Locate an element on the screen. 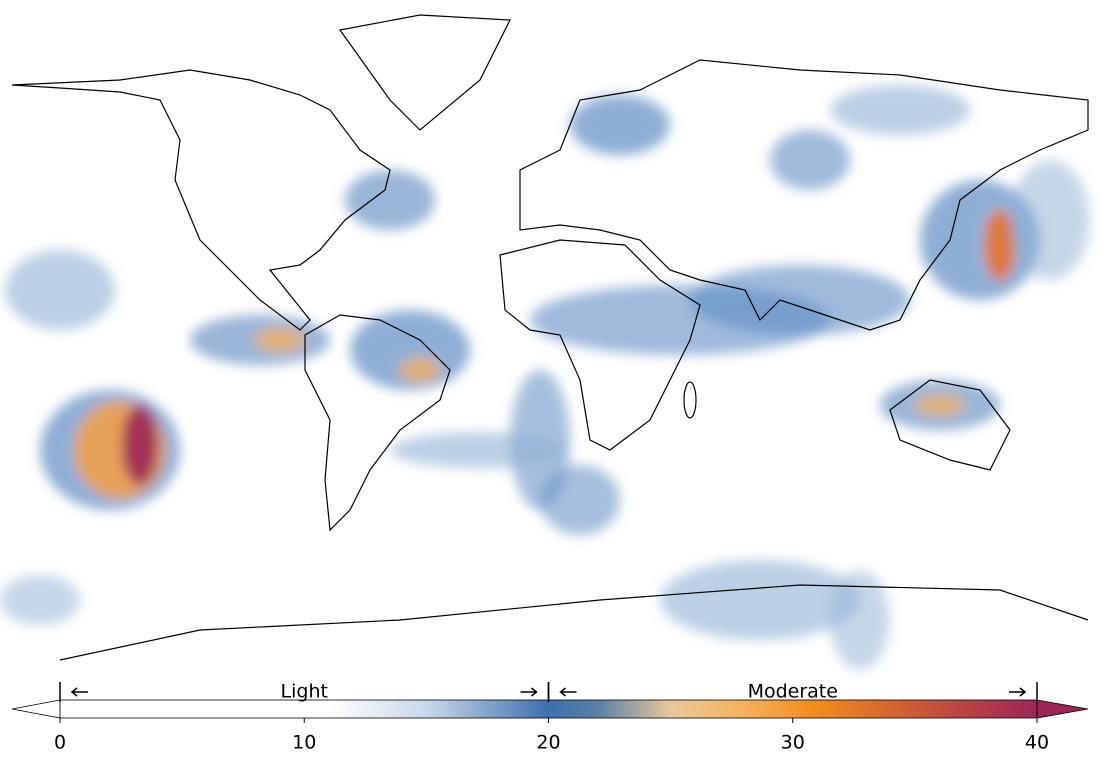  colorbar-tick-label: 20 is located at coordinates (548, 743).